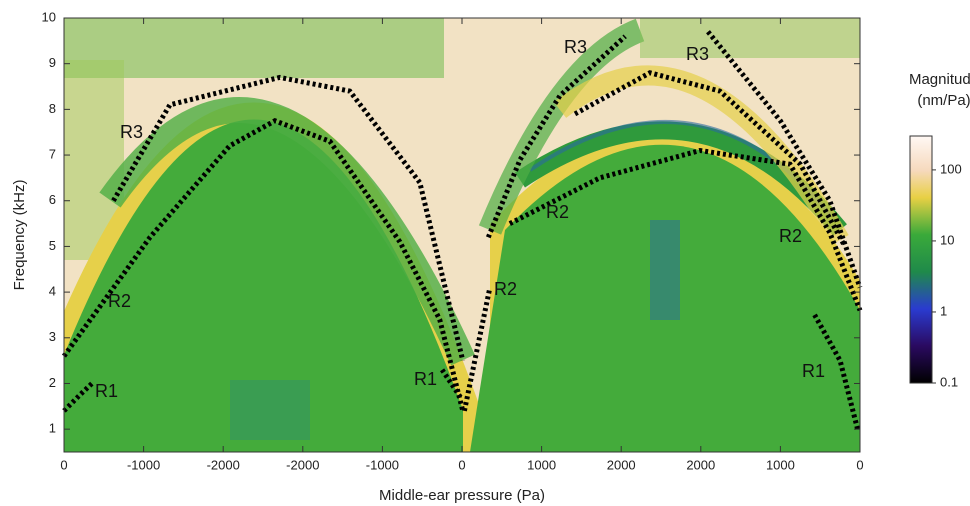  Describe the element at coordinates (52, 245) in the screenshot. I see `y-tick-label: 5` at that location.